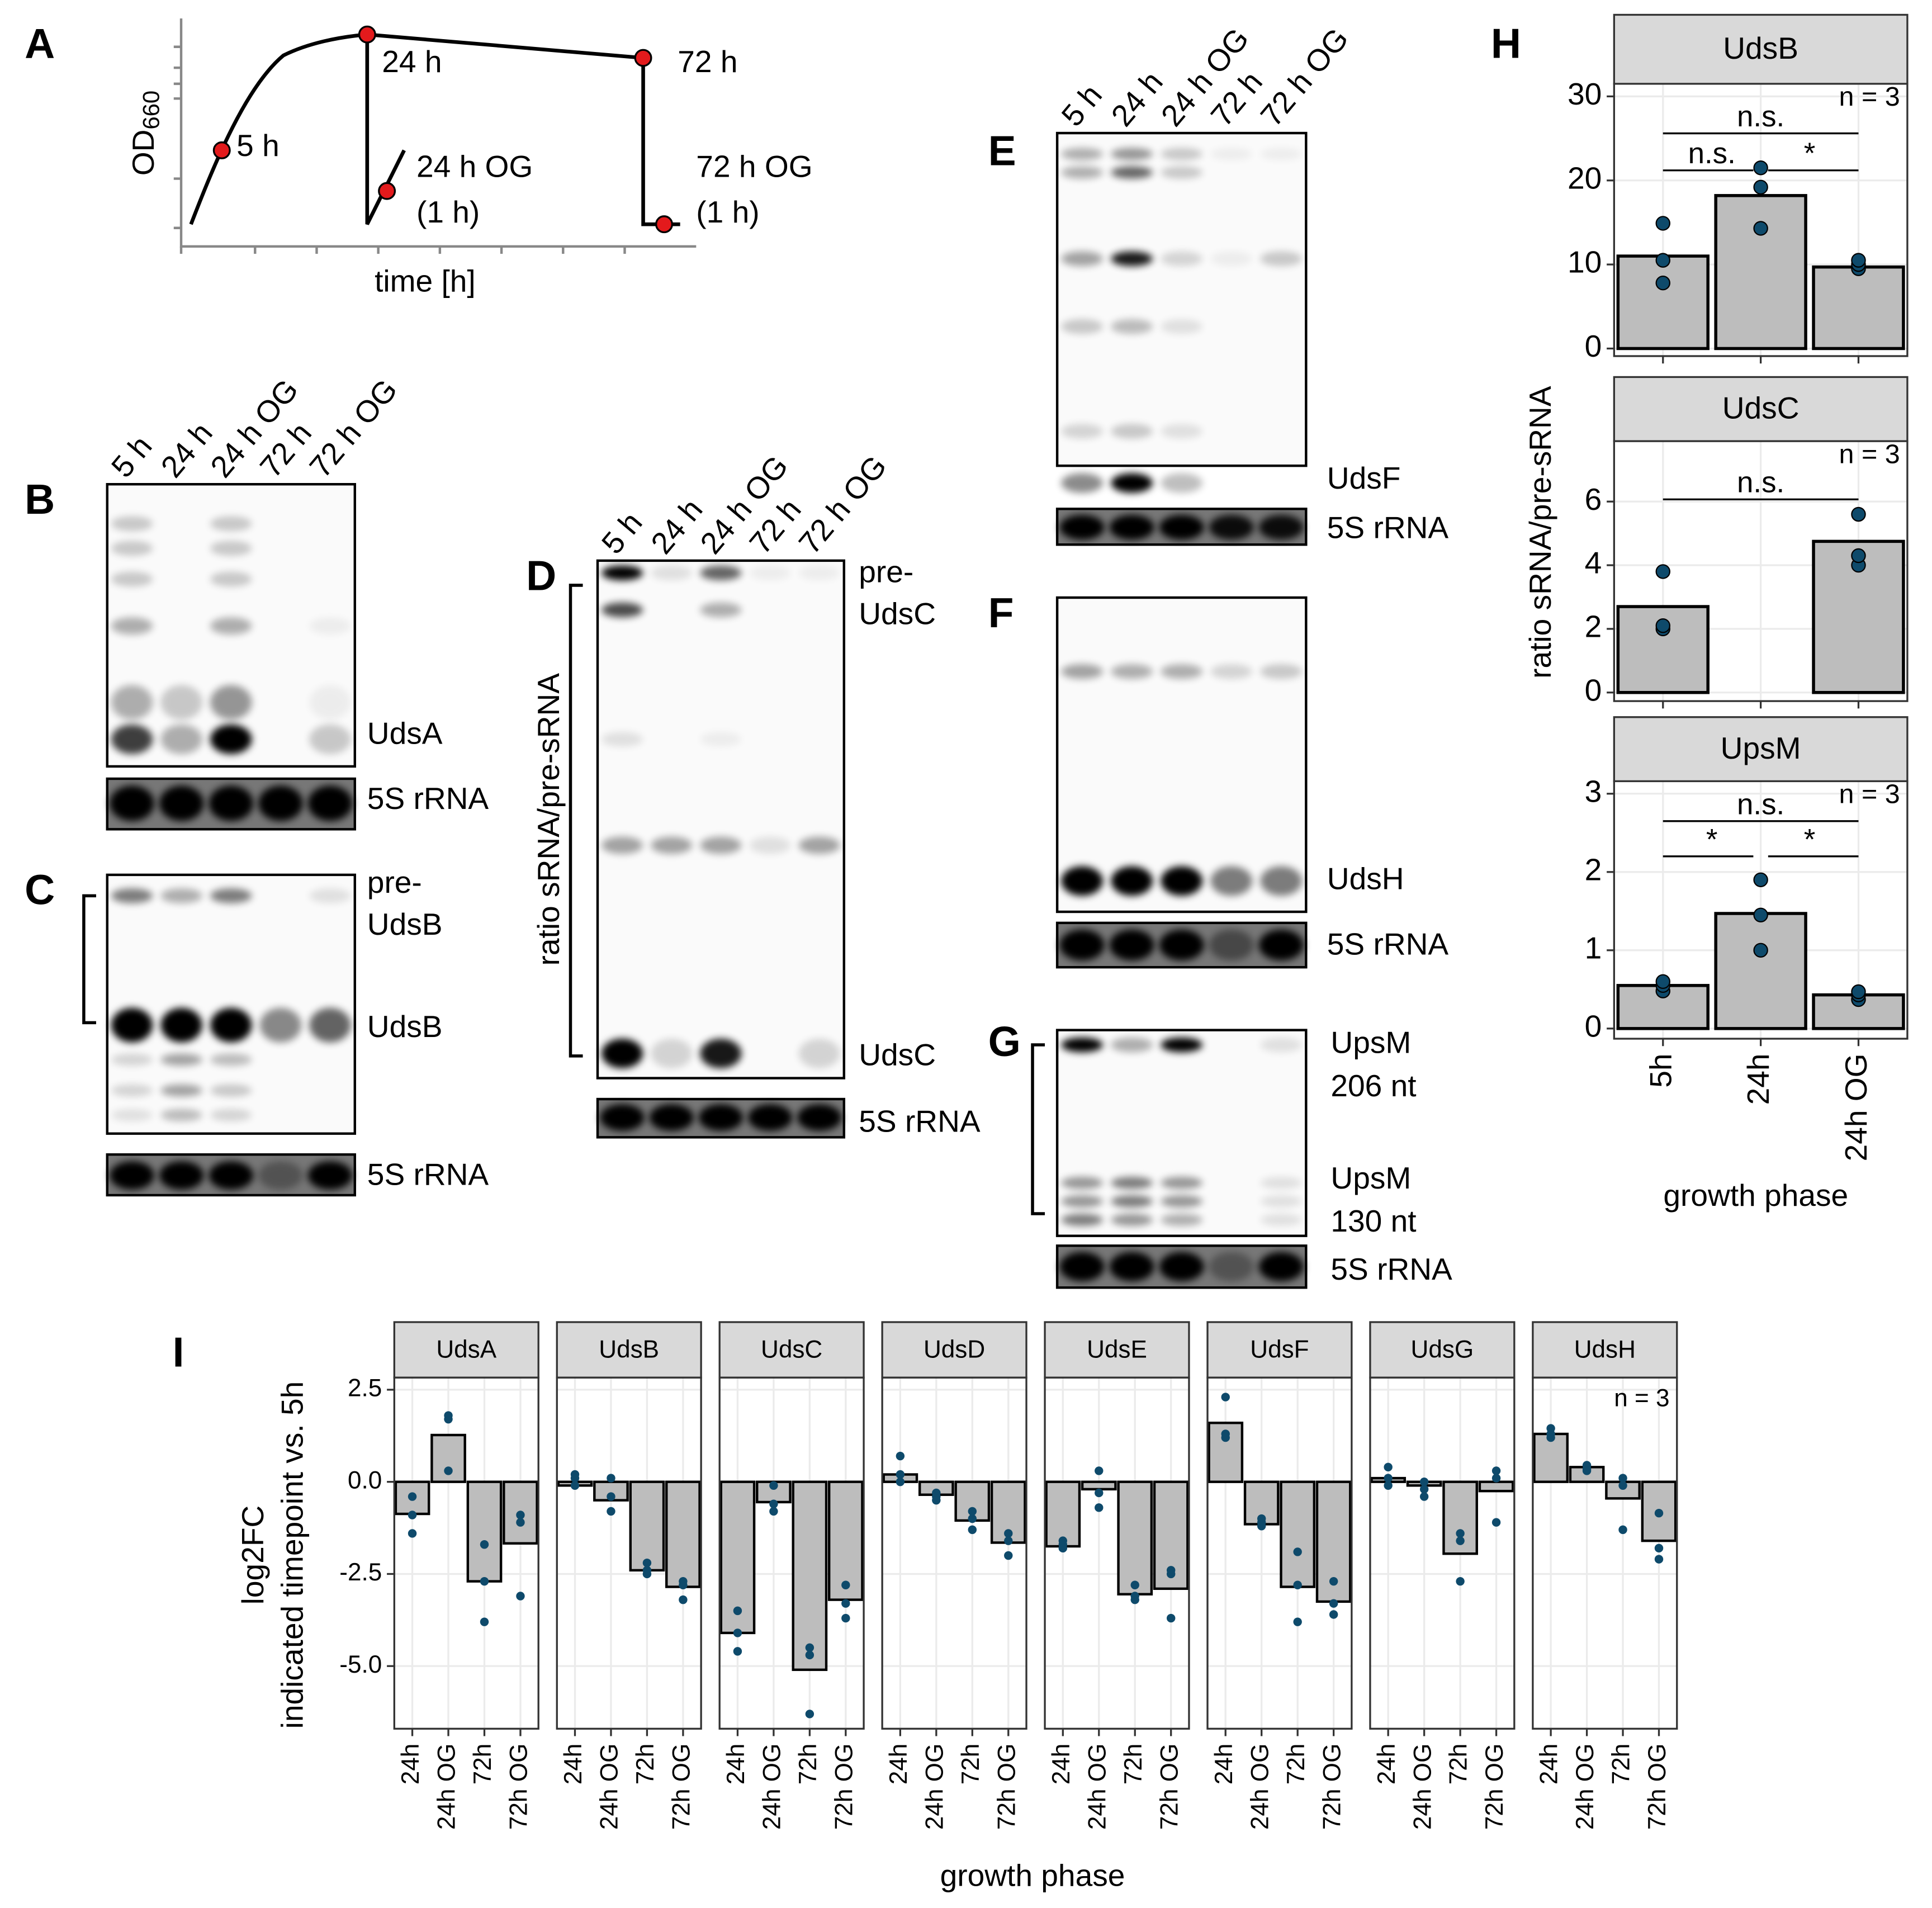 This screenshot has height=1908, width=1932. Describe the element at coordinates (1280, 1575) in the screenshot. I see `facet: UdsF 24h 24h OG 72h 72h OG` at that location.